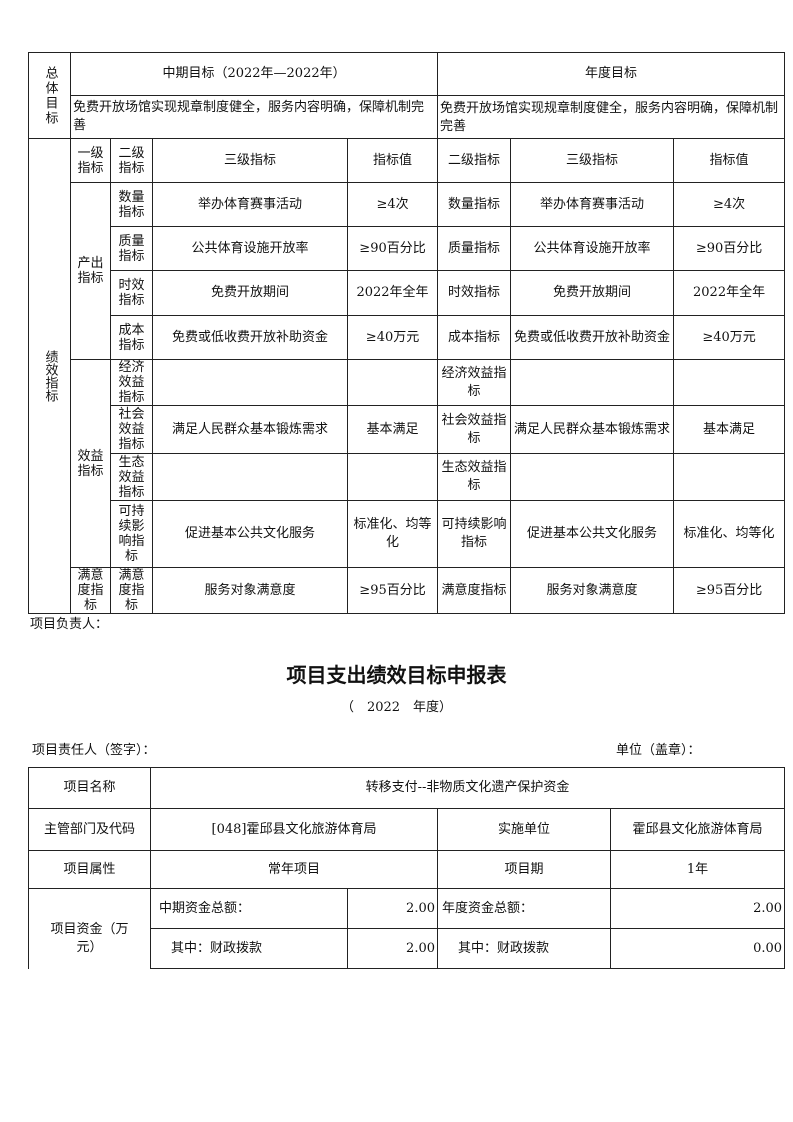 This screenshot has height=1122, width=793. I want to click on row-l2: 质量指标, so click(131, 248).